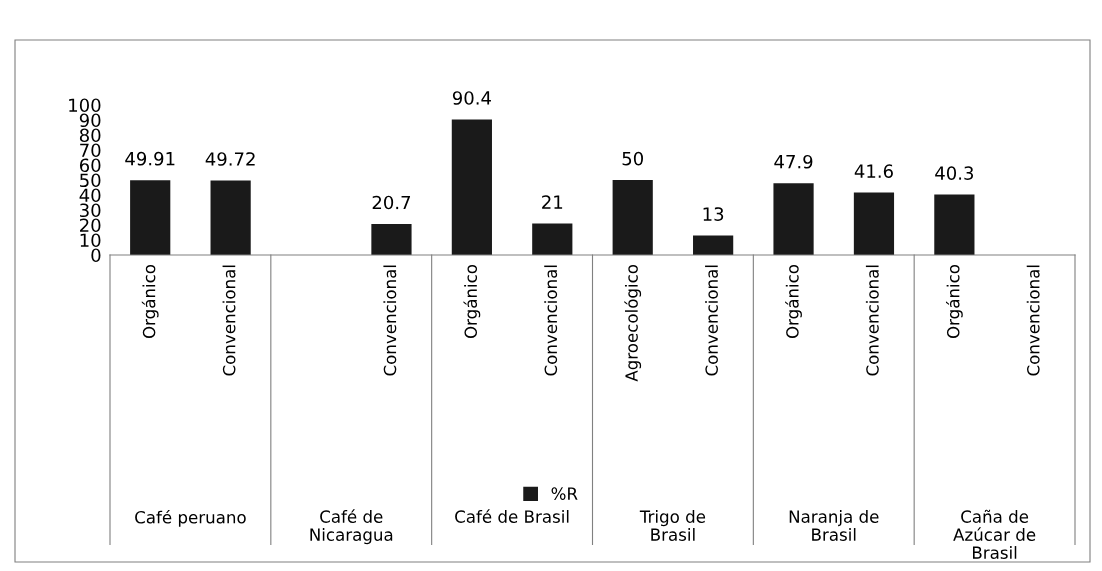 This screenshot has height=571, width=1102. I want to click on y-tick-label: 60, so click(90, 165).